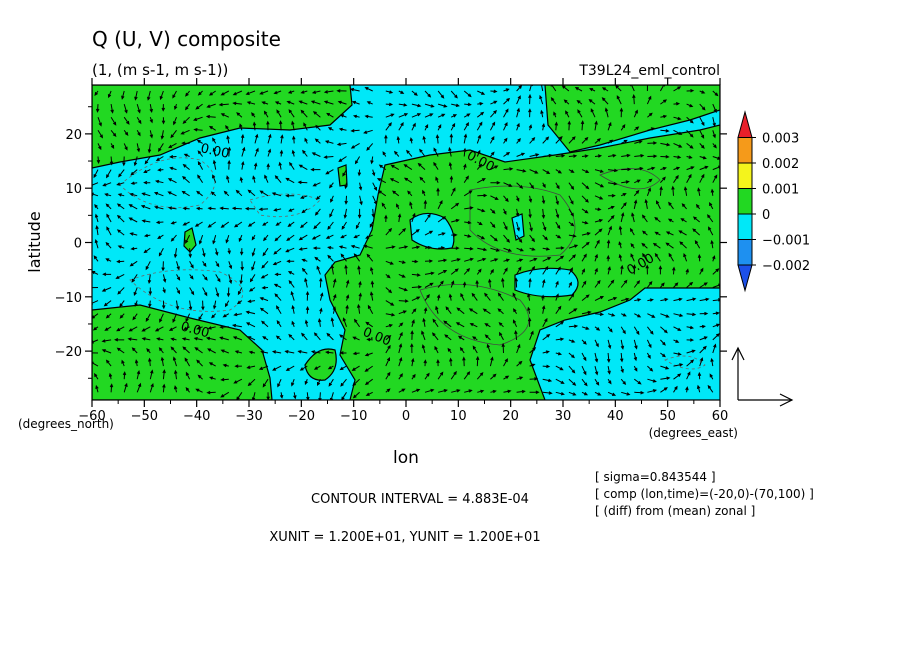 This screenshot has width=904, height=654. What do you see at coordinates (458, 416) in the screenshot?
I see `x-tick-label: 10` at bounding box center [458, 416].